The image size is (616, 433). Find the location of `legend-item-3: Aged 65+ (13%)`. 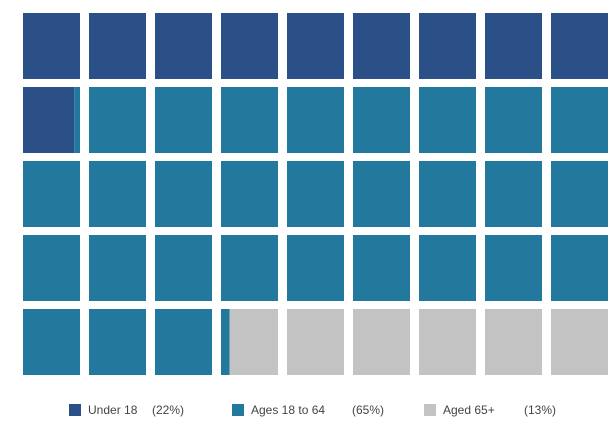

legend-item-3: Aged 65+ (13%) is located at coordinates (490, 410).